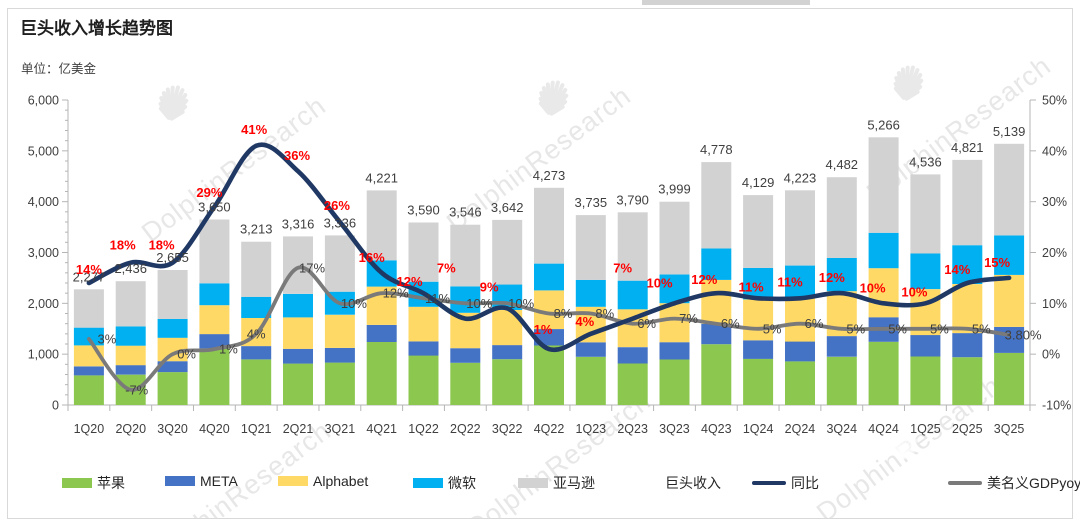 This screenshot has height=526, width=1080. I want to click on legend-item-1: 苹果, so click(93, 483).